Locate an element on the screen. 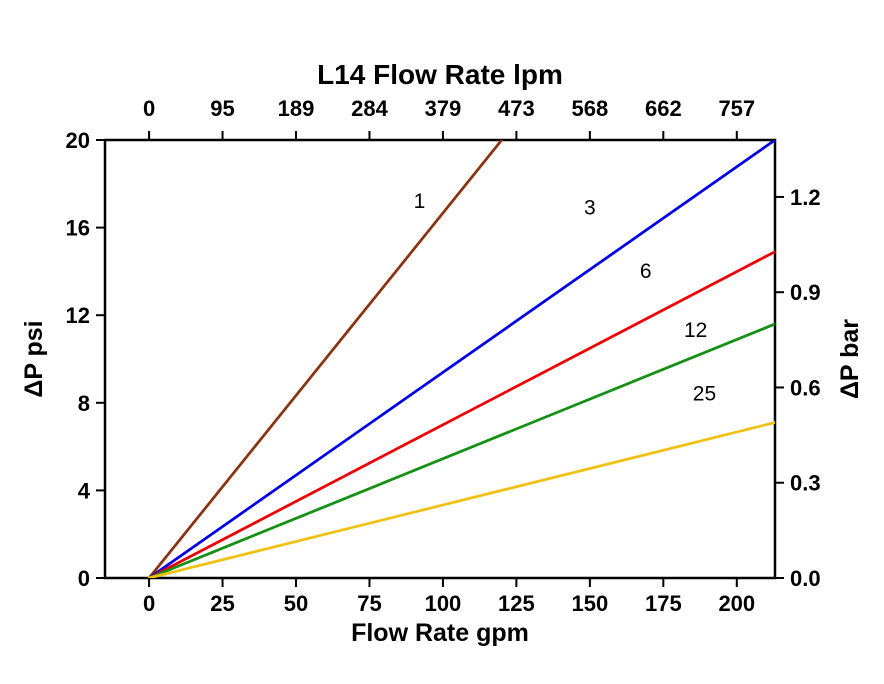 This screenshot has height=684, width=884. bottom-tick-label: 125 is located at coordinates (516, 603).